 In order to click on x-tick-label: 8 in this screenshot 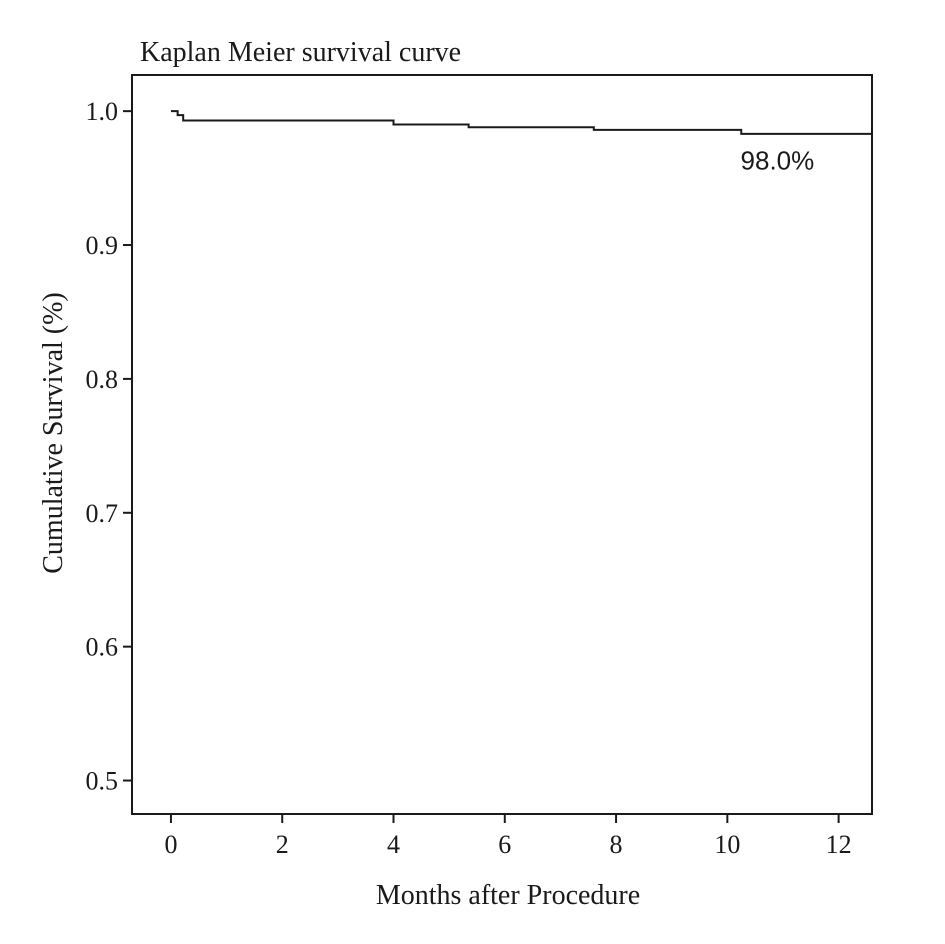, I will do `click(616, 844)`.